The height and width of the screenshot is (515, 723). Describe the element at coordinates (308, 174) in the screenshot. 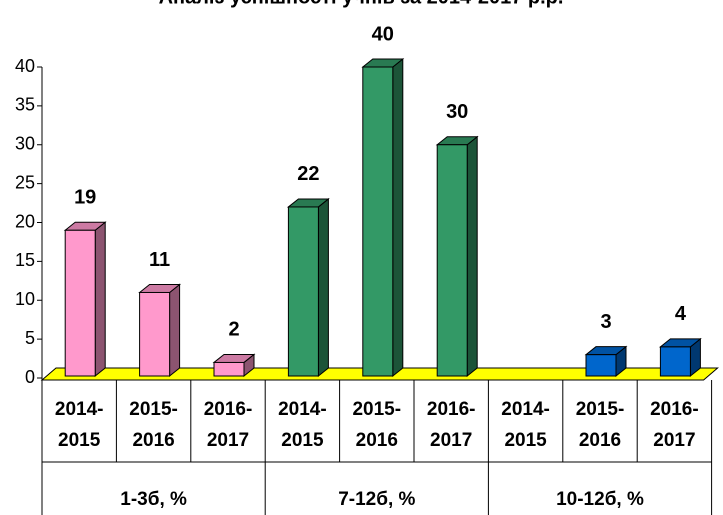

I see `data-label: 22` at that location.